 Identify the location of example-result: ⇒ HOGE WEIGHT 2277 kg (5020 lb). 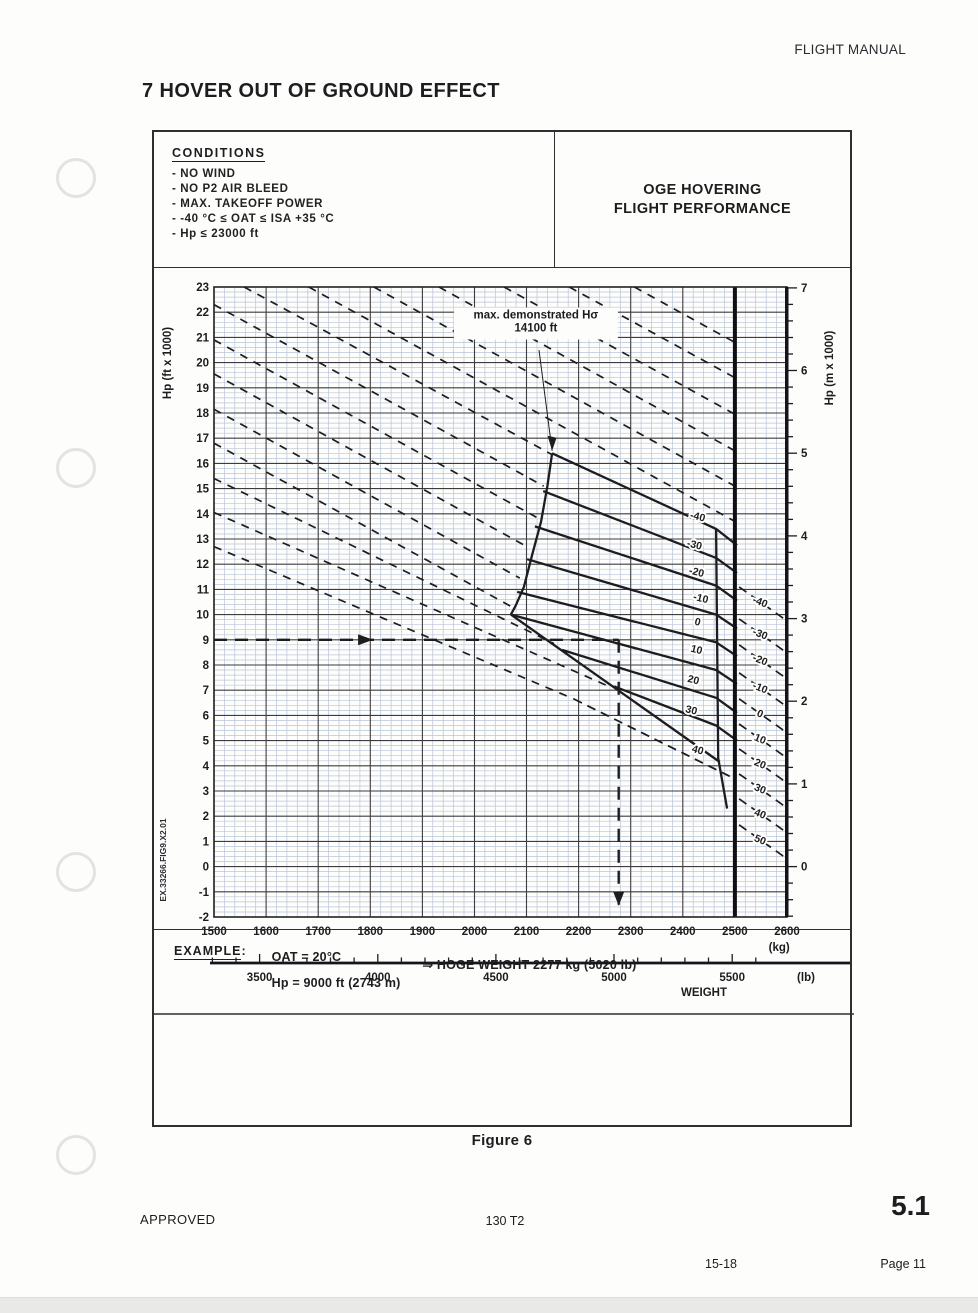
(530, 964).